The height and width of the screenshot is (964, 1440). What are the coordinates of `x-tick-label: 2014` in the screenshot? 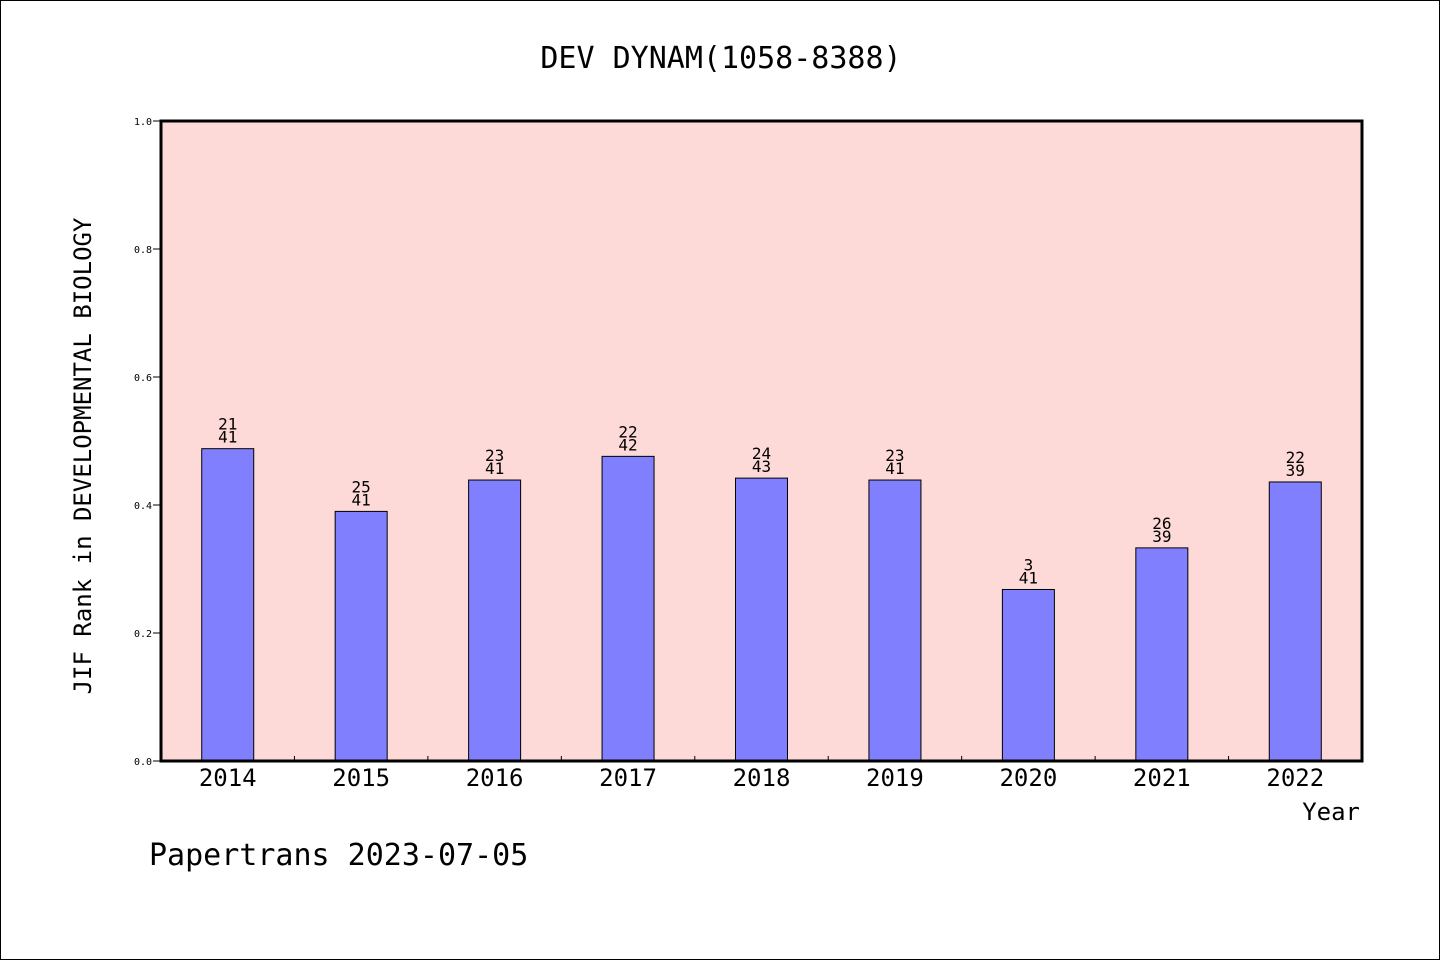 It's located at (228, 778).